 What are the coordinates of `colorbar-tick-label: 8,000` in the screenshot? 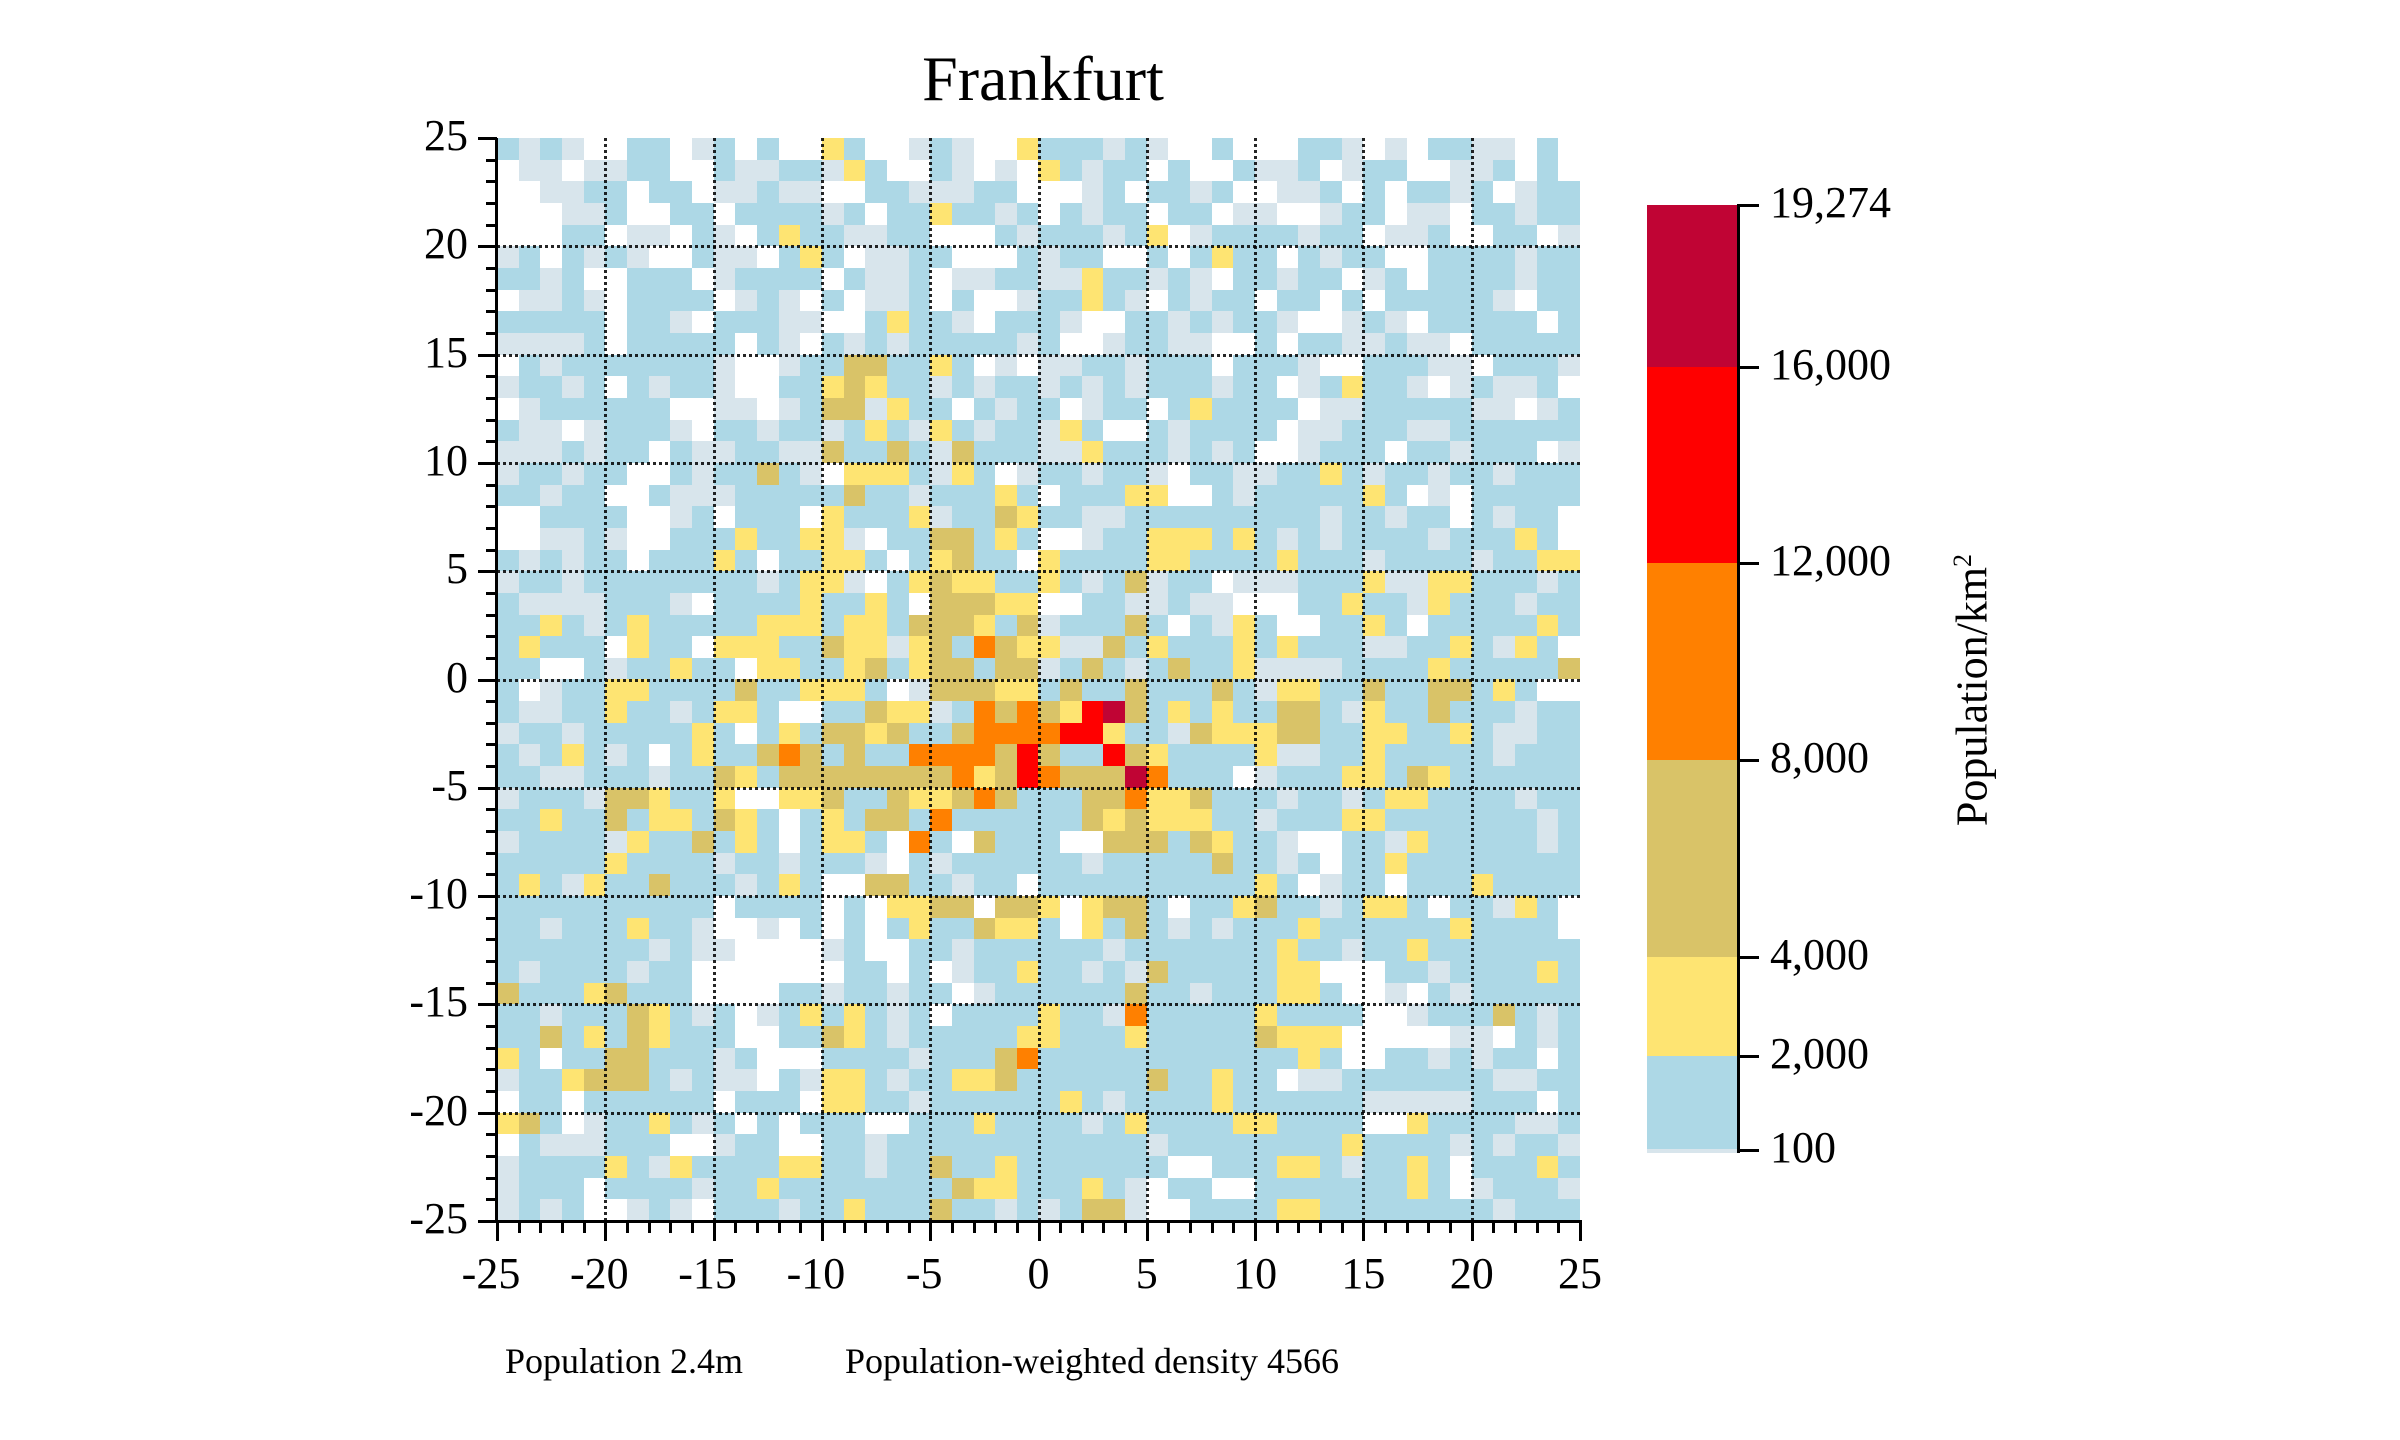 It's located at (1819, 757).